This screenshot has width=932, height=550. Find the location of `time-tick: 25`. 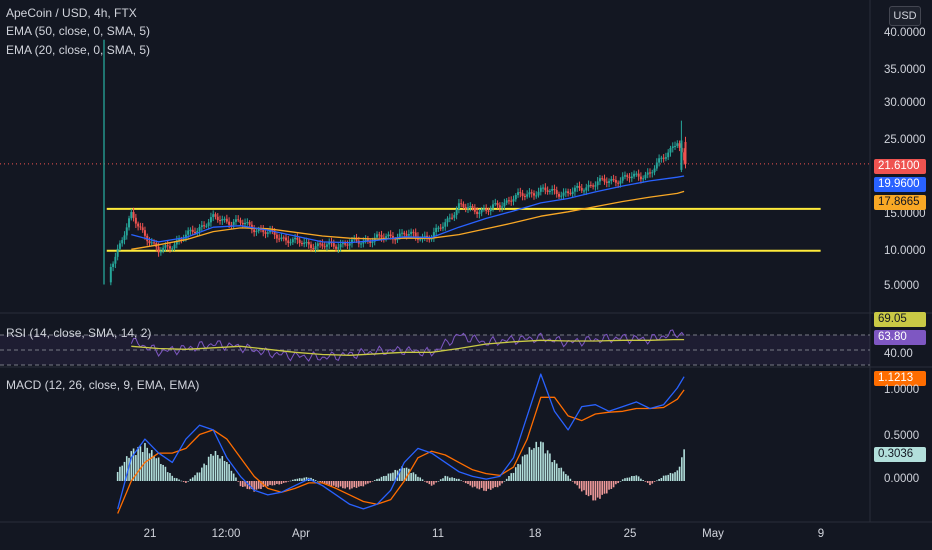

time-tick: 25 is located at coordinates (630, 534).